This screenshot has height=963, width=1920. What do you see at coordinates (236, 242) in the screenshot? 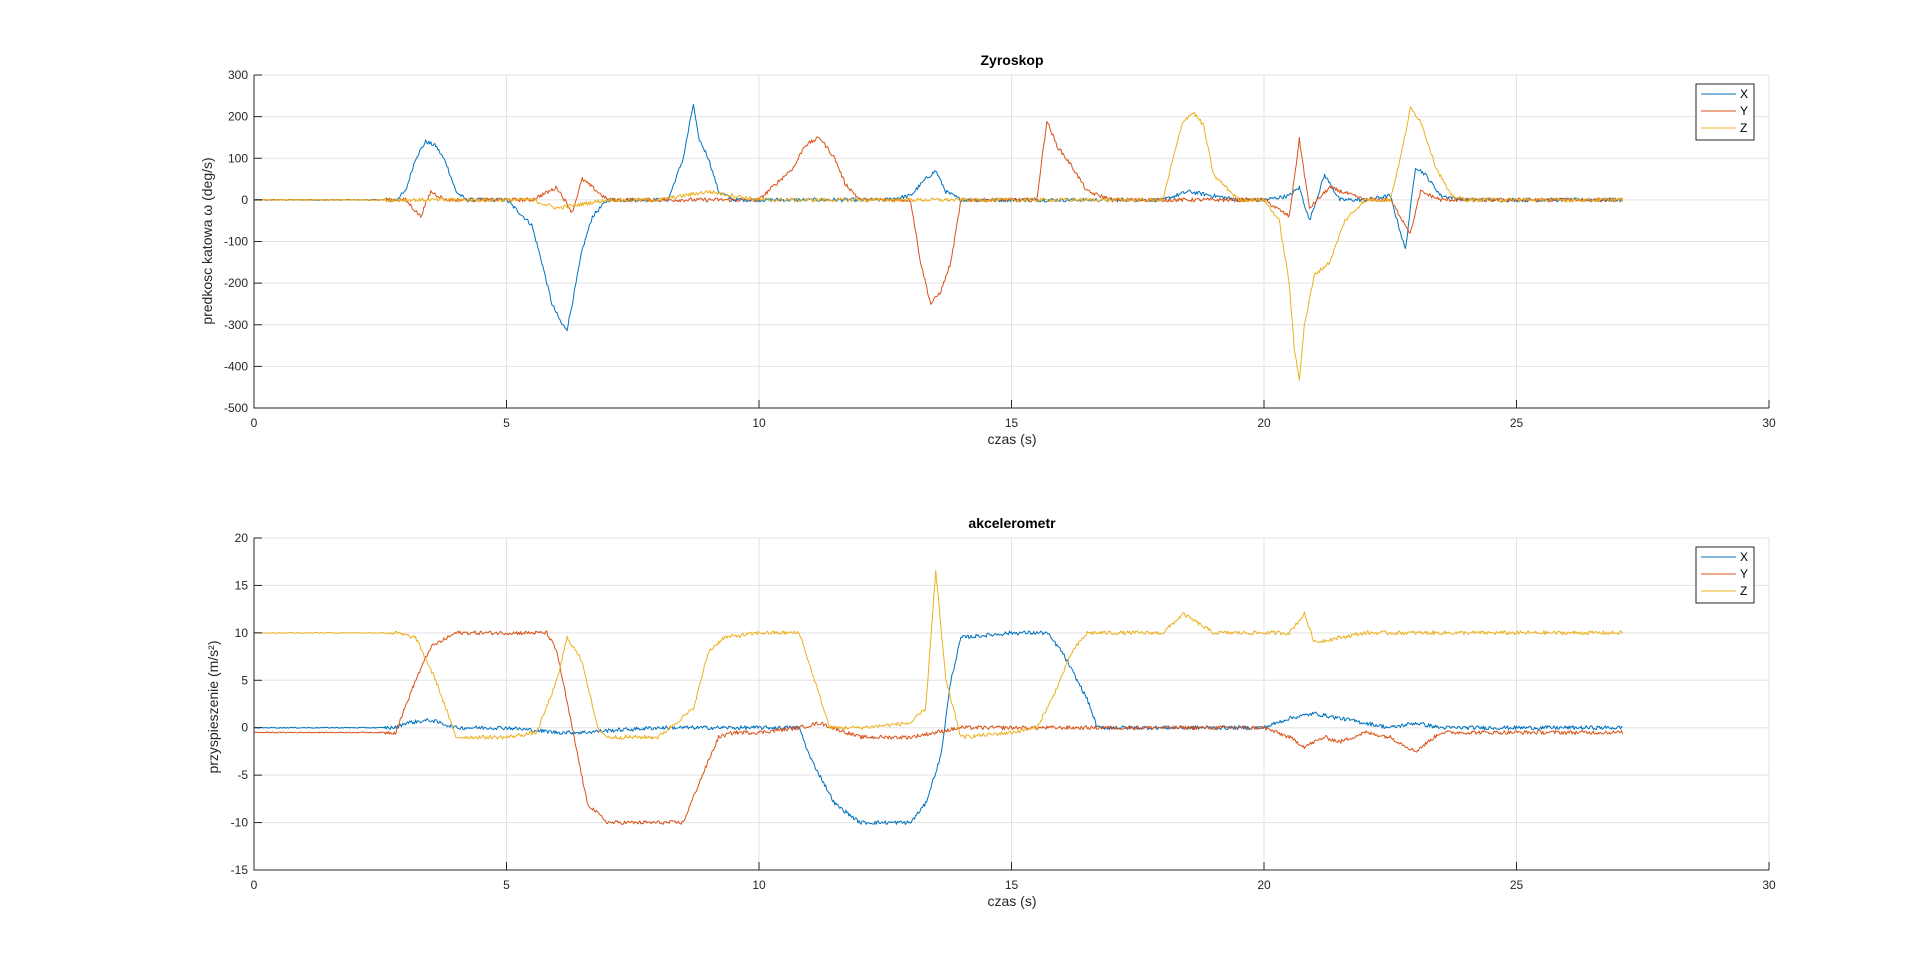
I see `gyroscope-y-tick-label: -100` at bounding box center [236, 242].